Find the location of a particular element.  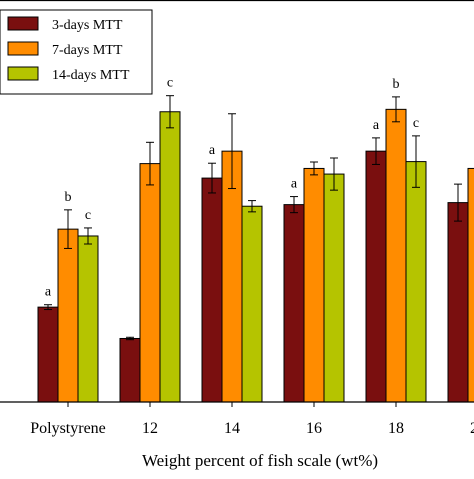

x-tick-label: 18 is located at coordinates (396, 428).